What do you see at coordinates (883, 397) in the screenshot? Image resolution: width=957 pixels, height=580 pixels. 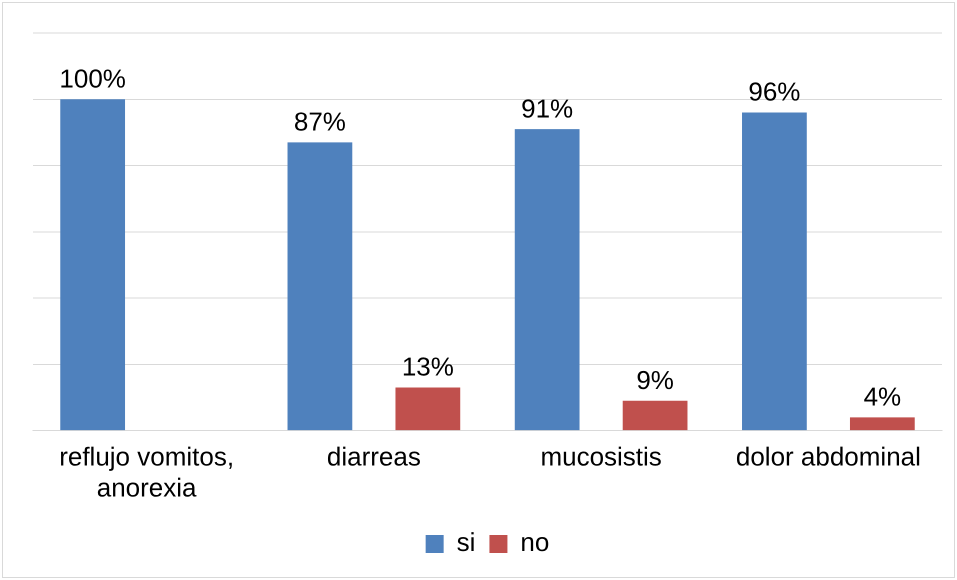 I see `data-label: 4%` at bounding box center [883, 397].